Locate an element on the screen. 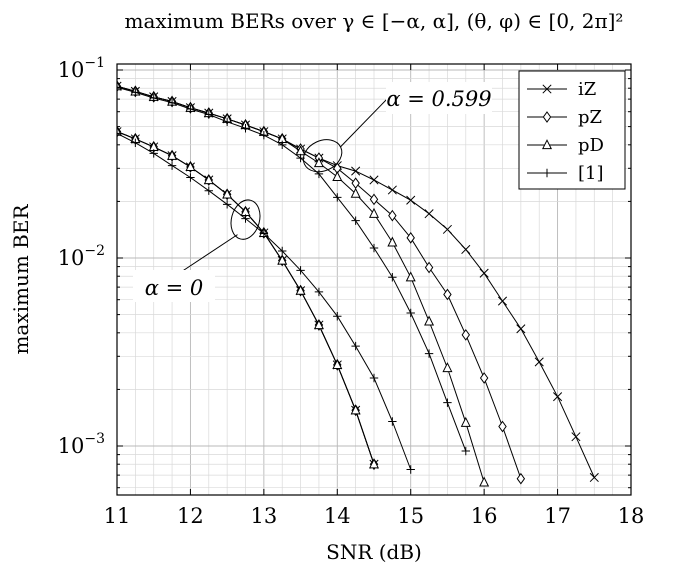 The width and height of the screenshot is (686, 570). y-tick-label: 10⁻¹ is located at coordinates (81, 68).